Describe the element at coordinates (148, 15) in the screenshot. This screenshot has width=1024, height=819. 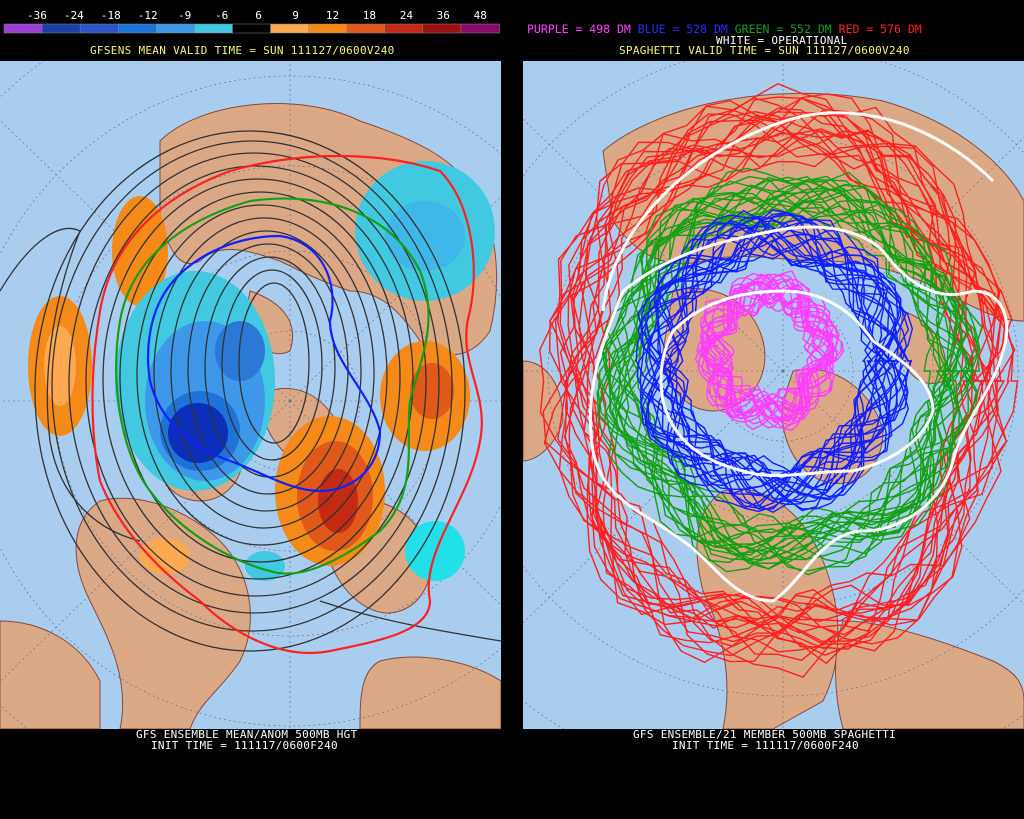
I see `colorbar-tick-label: -12` at that location.